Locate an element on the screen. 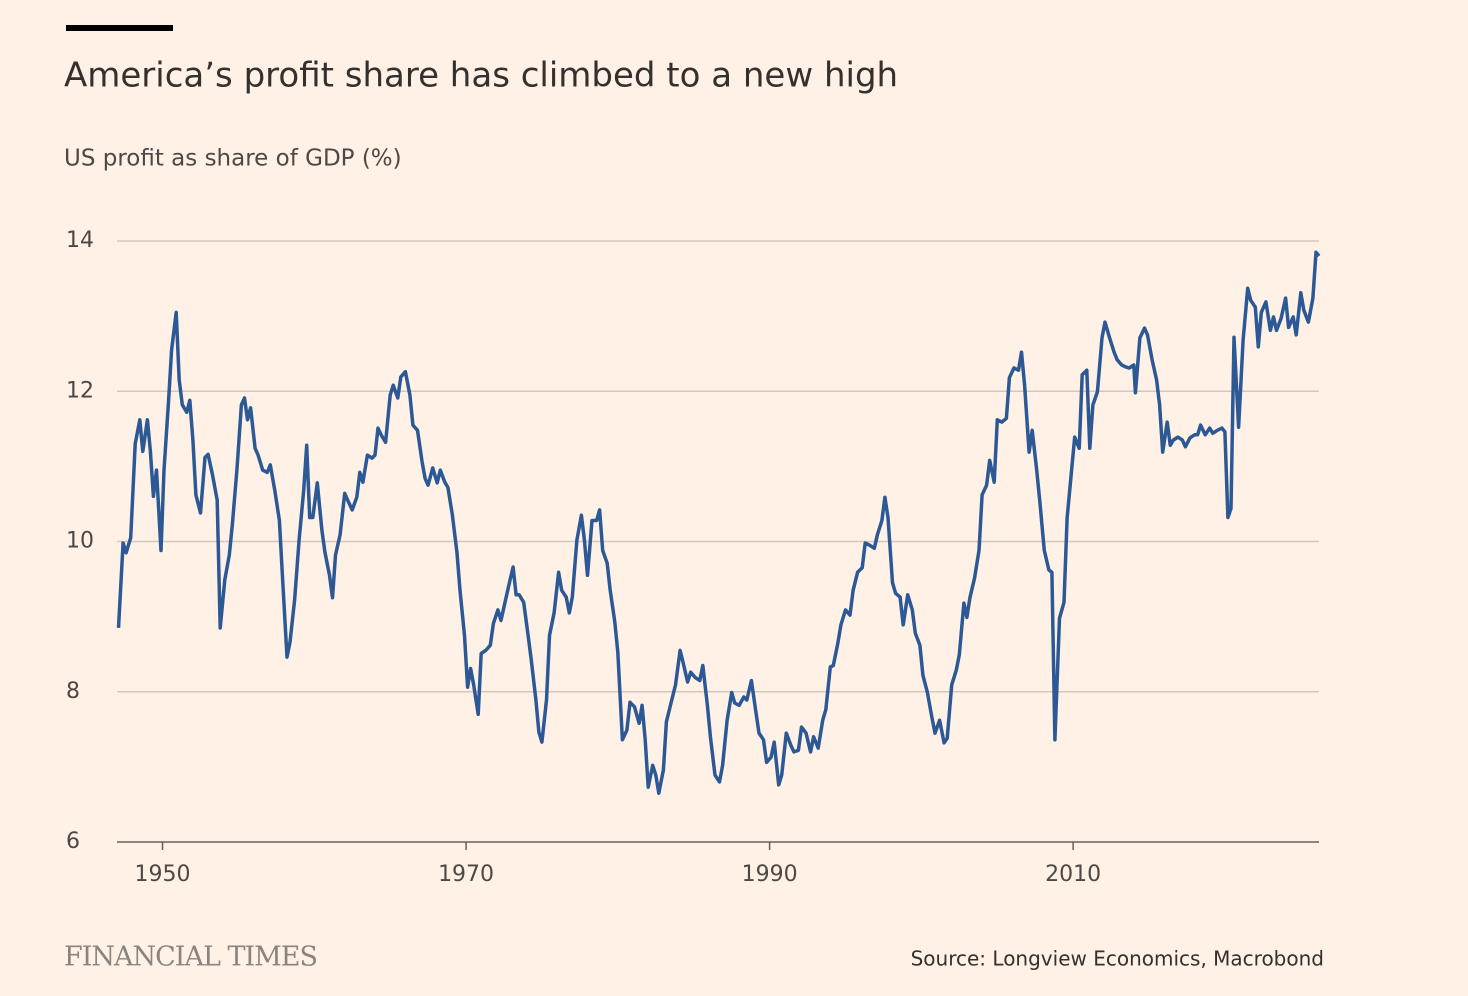  x-tick-label: 2010 is located at coordinates (1073, 874).